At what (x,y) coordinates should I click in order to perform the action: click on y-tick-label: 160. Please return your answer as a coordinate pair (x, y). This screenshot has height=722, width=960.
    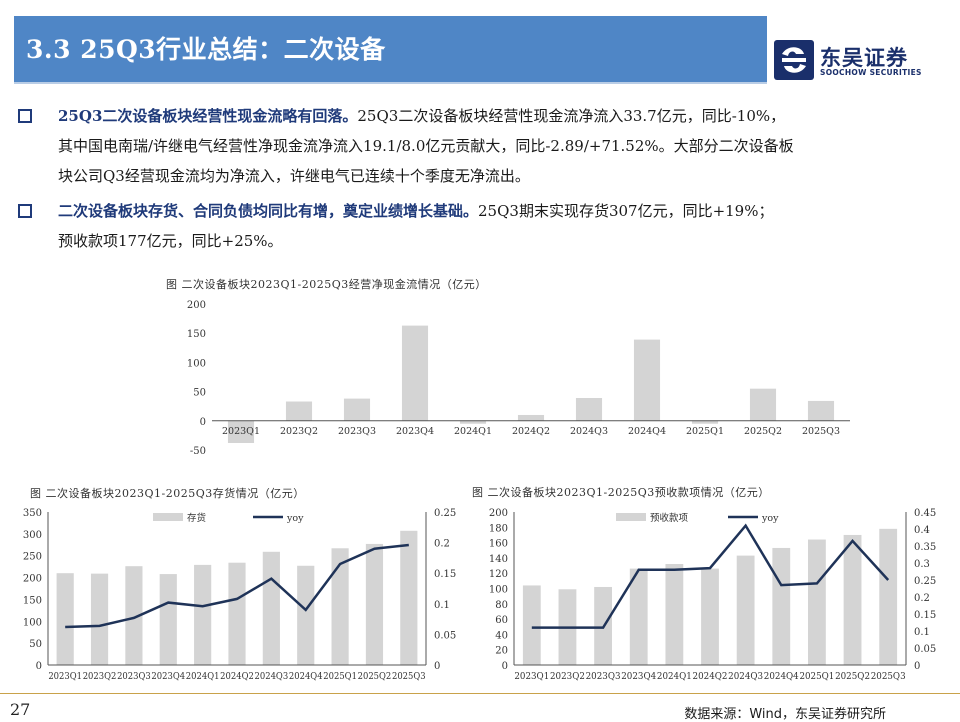
    Looking at the image, I should click on (498, 544).